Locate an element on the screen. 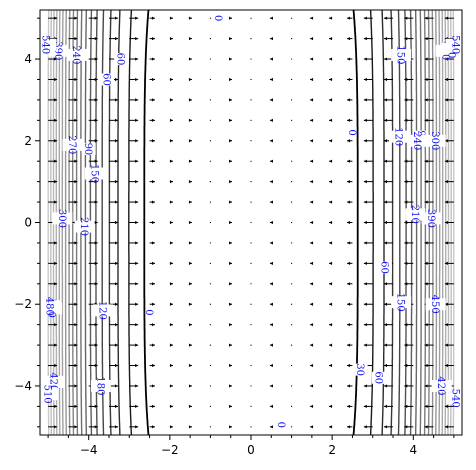 The image size is (476, 470). contour-label: 240 is located at coordinates (416, 140).